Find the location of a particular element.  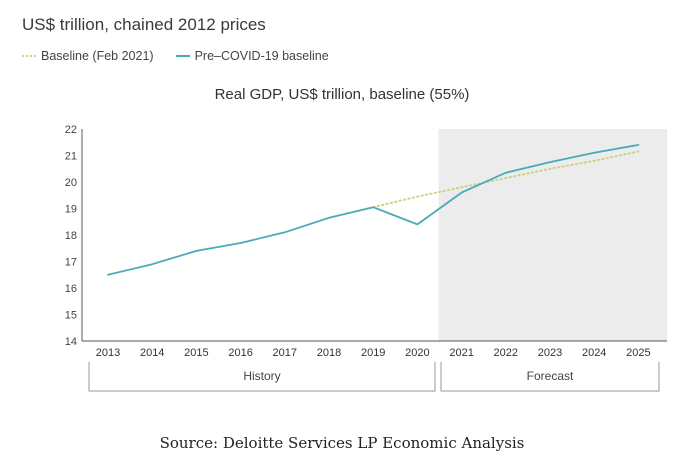

y-tick-label-14: 14 is located at coordinates (71, 342).